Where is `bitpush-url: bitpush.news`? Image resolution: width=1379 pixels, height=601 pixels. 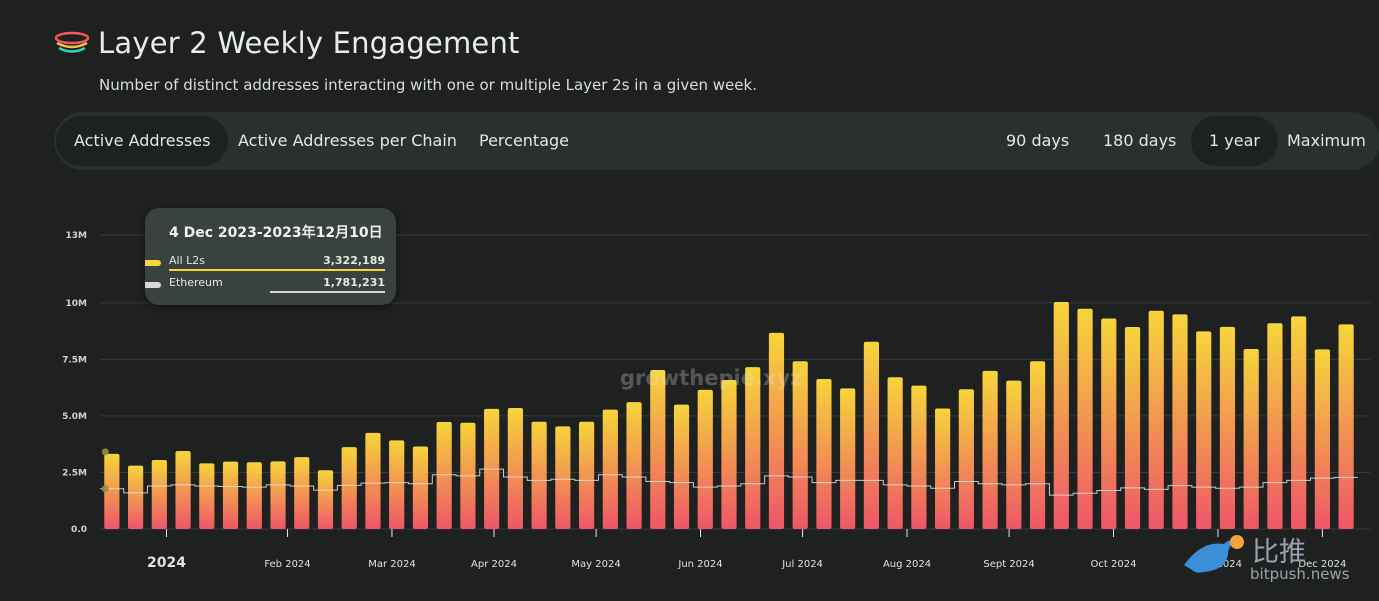 bitpush-url: bitpush.news is located at coordinates (1300, 574).